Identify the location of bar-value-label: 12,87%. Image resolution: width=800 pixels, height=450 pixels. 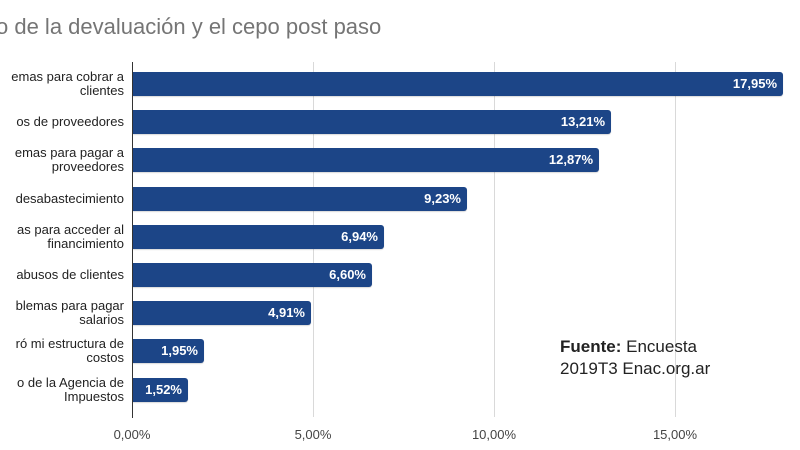
(570, 159).